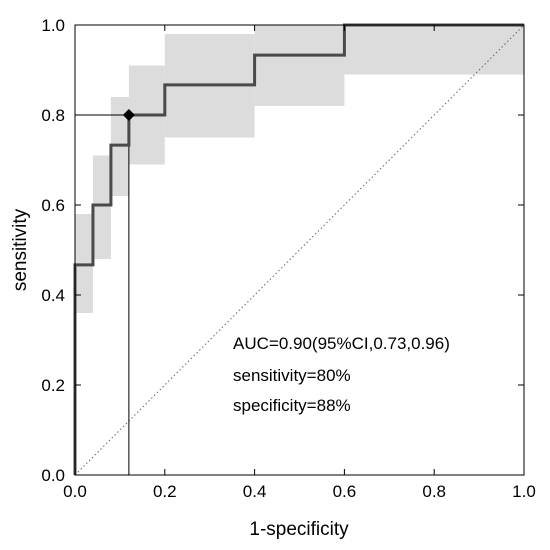 The height and width of the screenshot is (550, 550). What do you see at coordinates (75, 491) in the screenshot?
I see `x-tick-label: 0.0` at bounding box center [75, 491].